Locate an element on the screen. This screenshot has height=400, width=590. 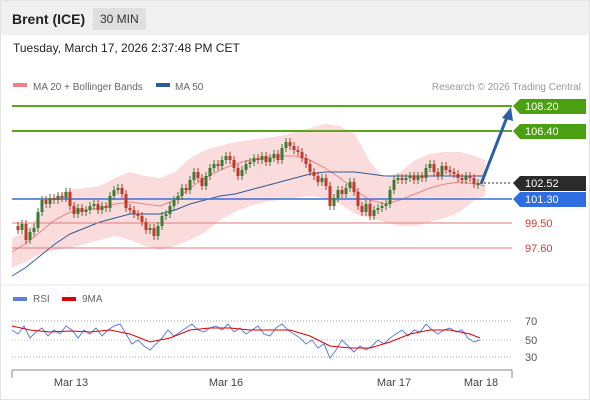
x-axis-label-mar13: Mar 13 is located at coordinates (71, 383).